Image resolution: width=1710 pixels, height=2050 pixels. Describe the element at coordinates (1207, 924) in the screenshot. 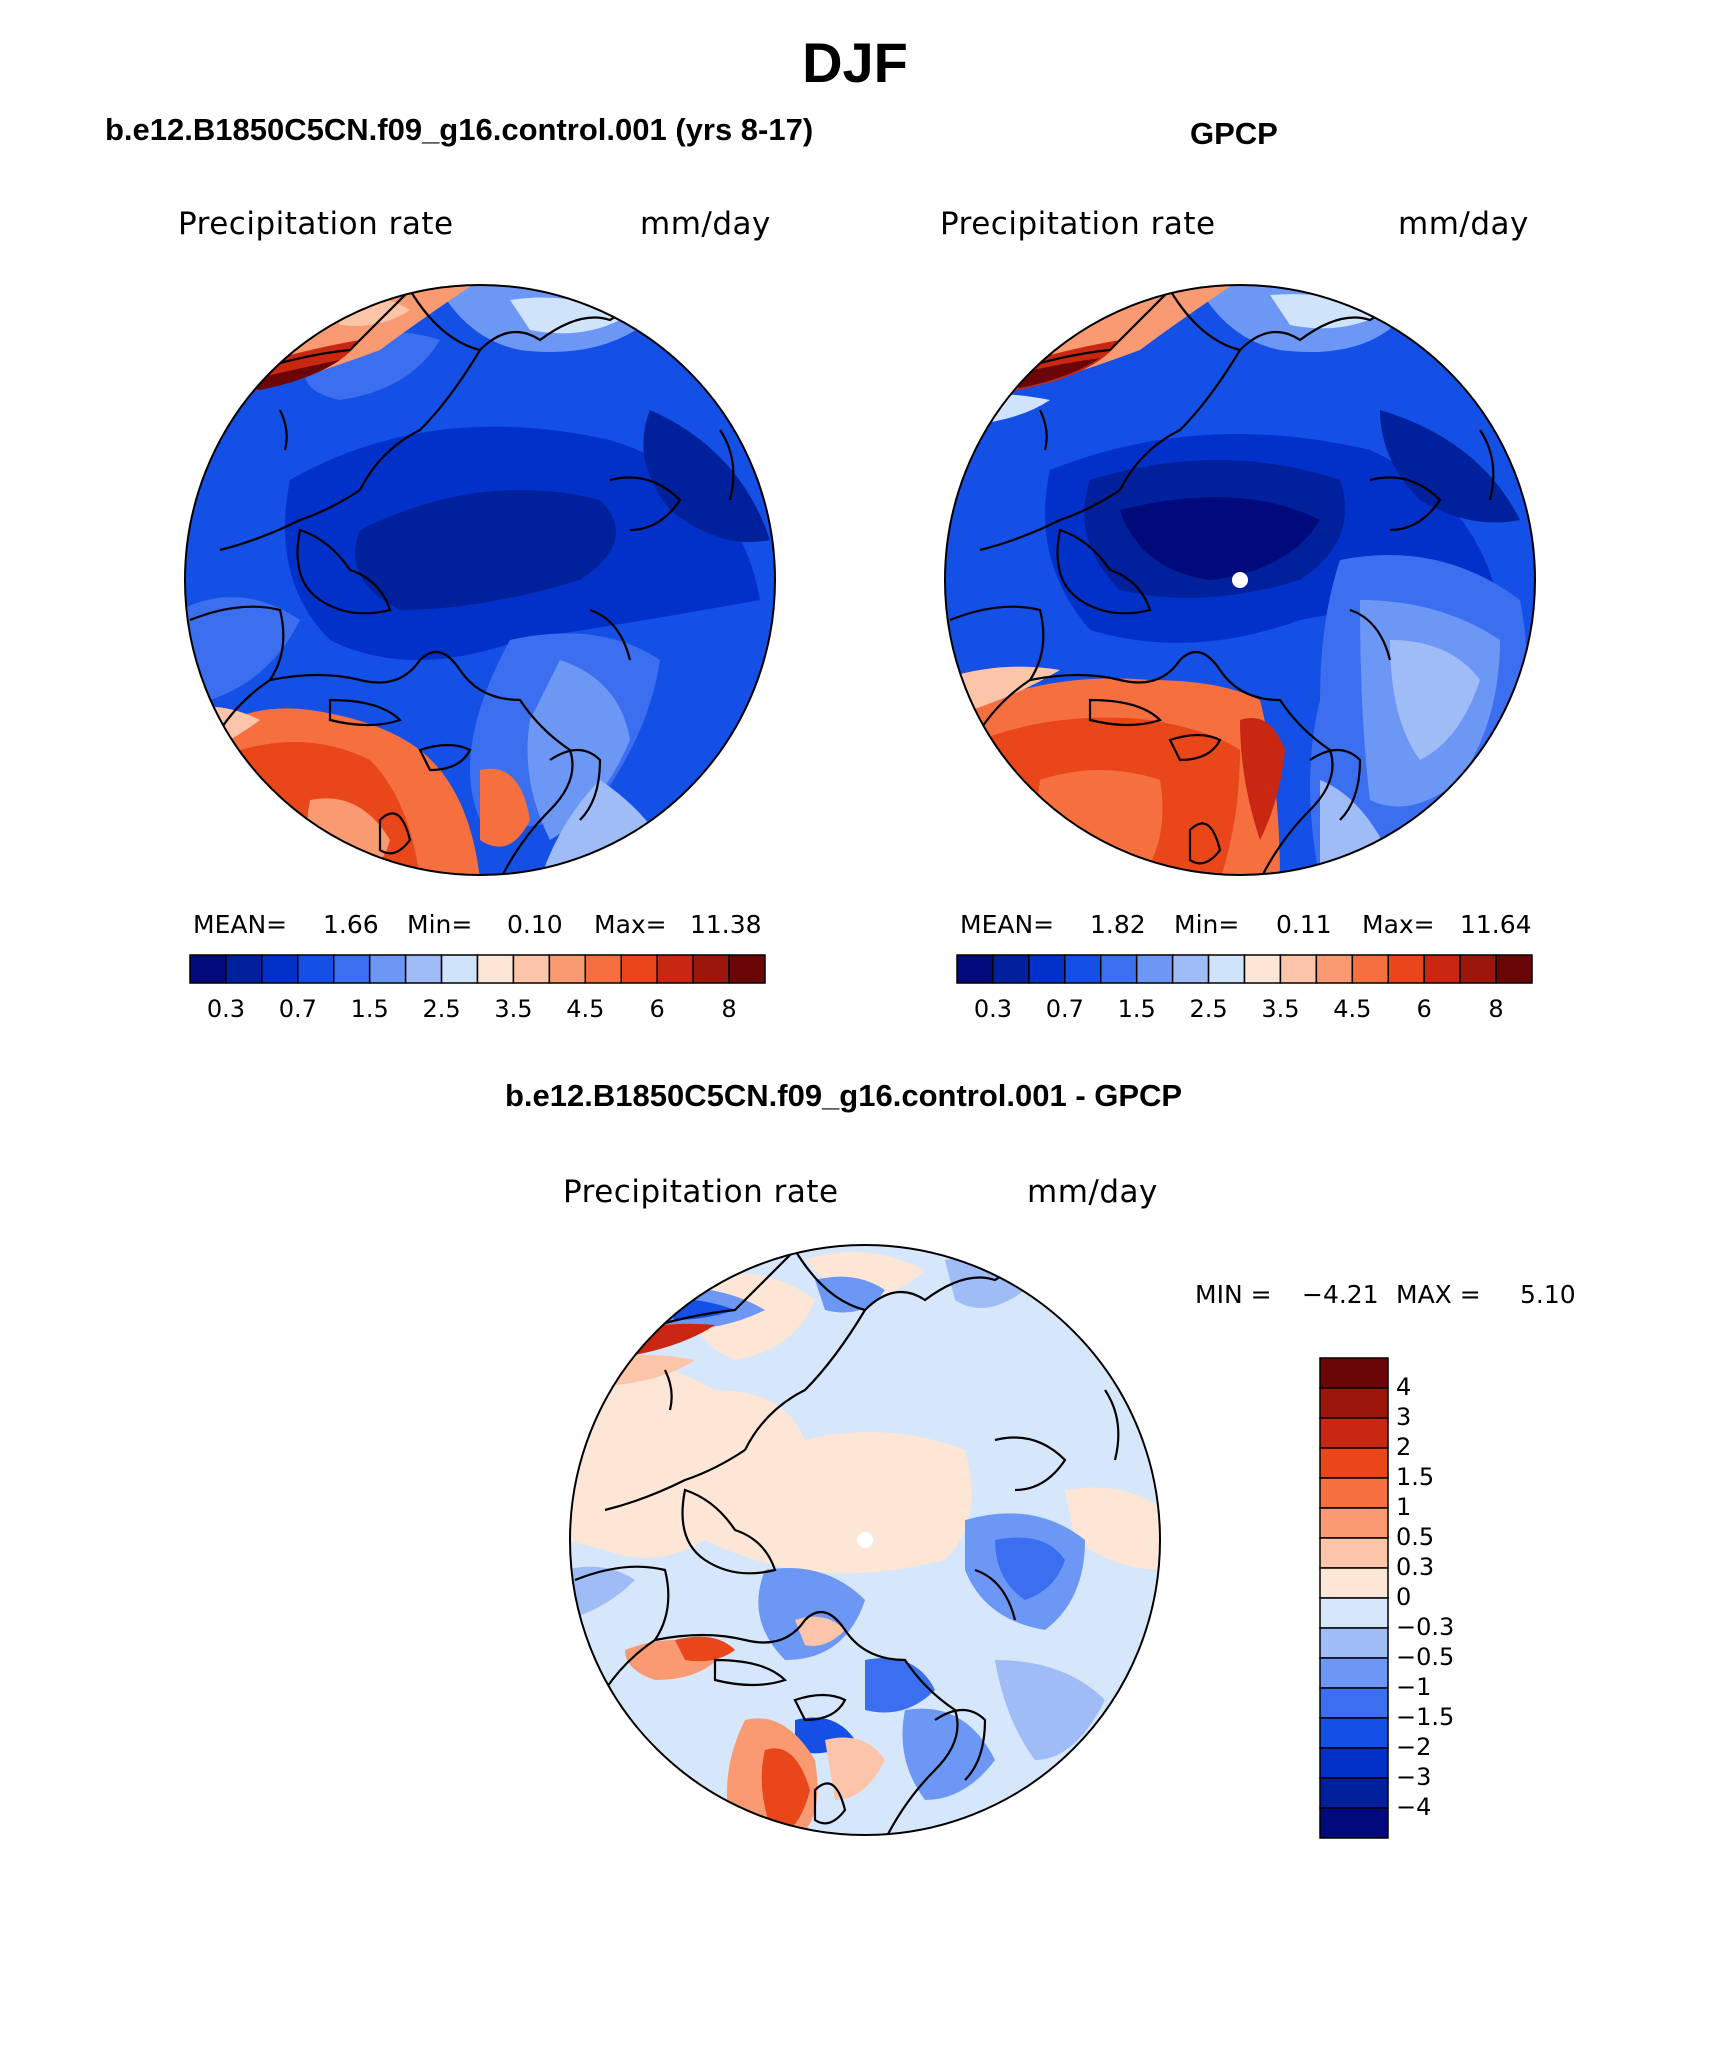

I see `min-label-obs: Min=` at that location.